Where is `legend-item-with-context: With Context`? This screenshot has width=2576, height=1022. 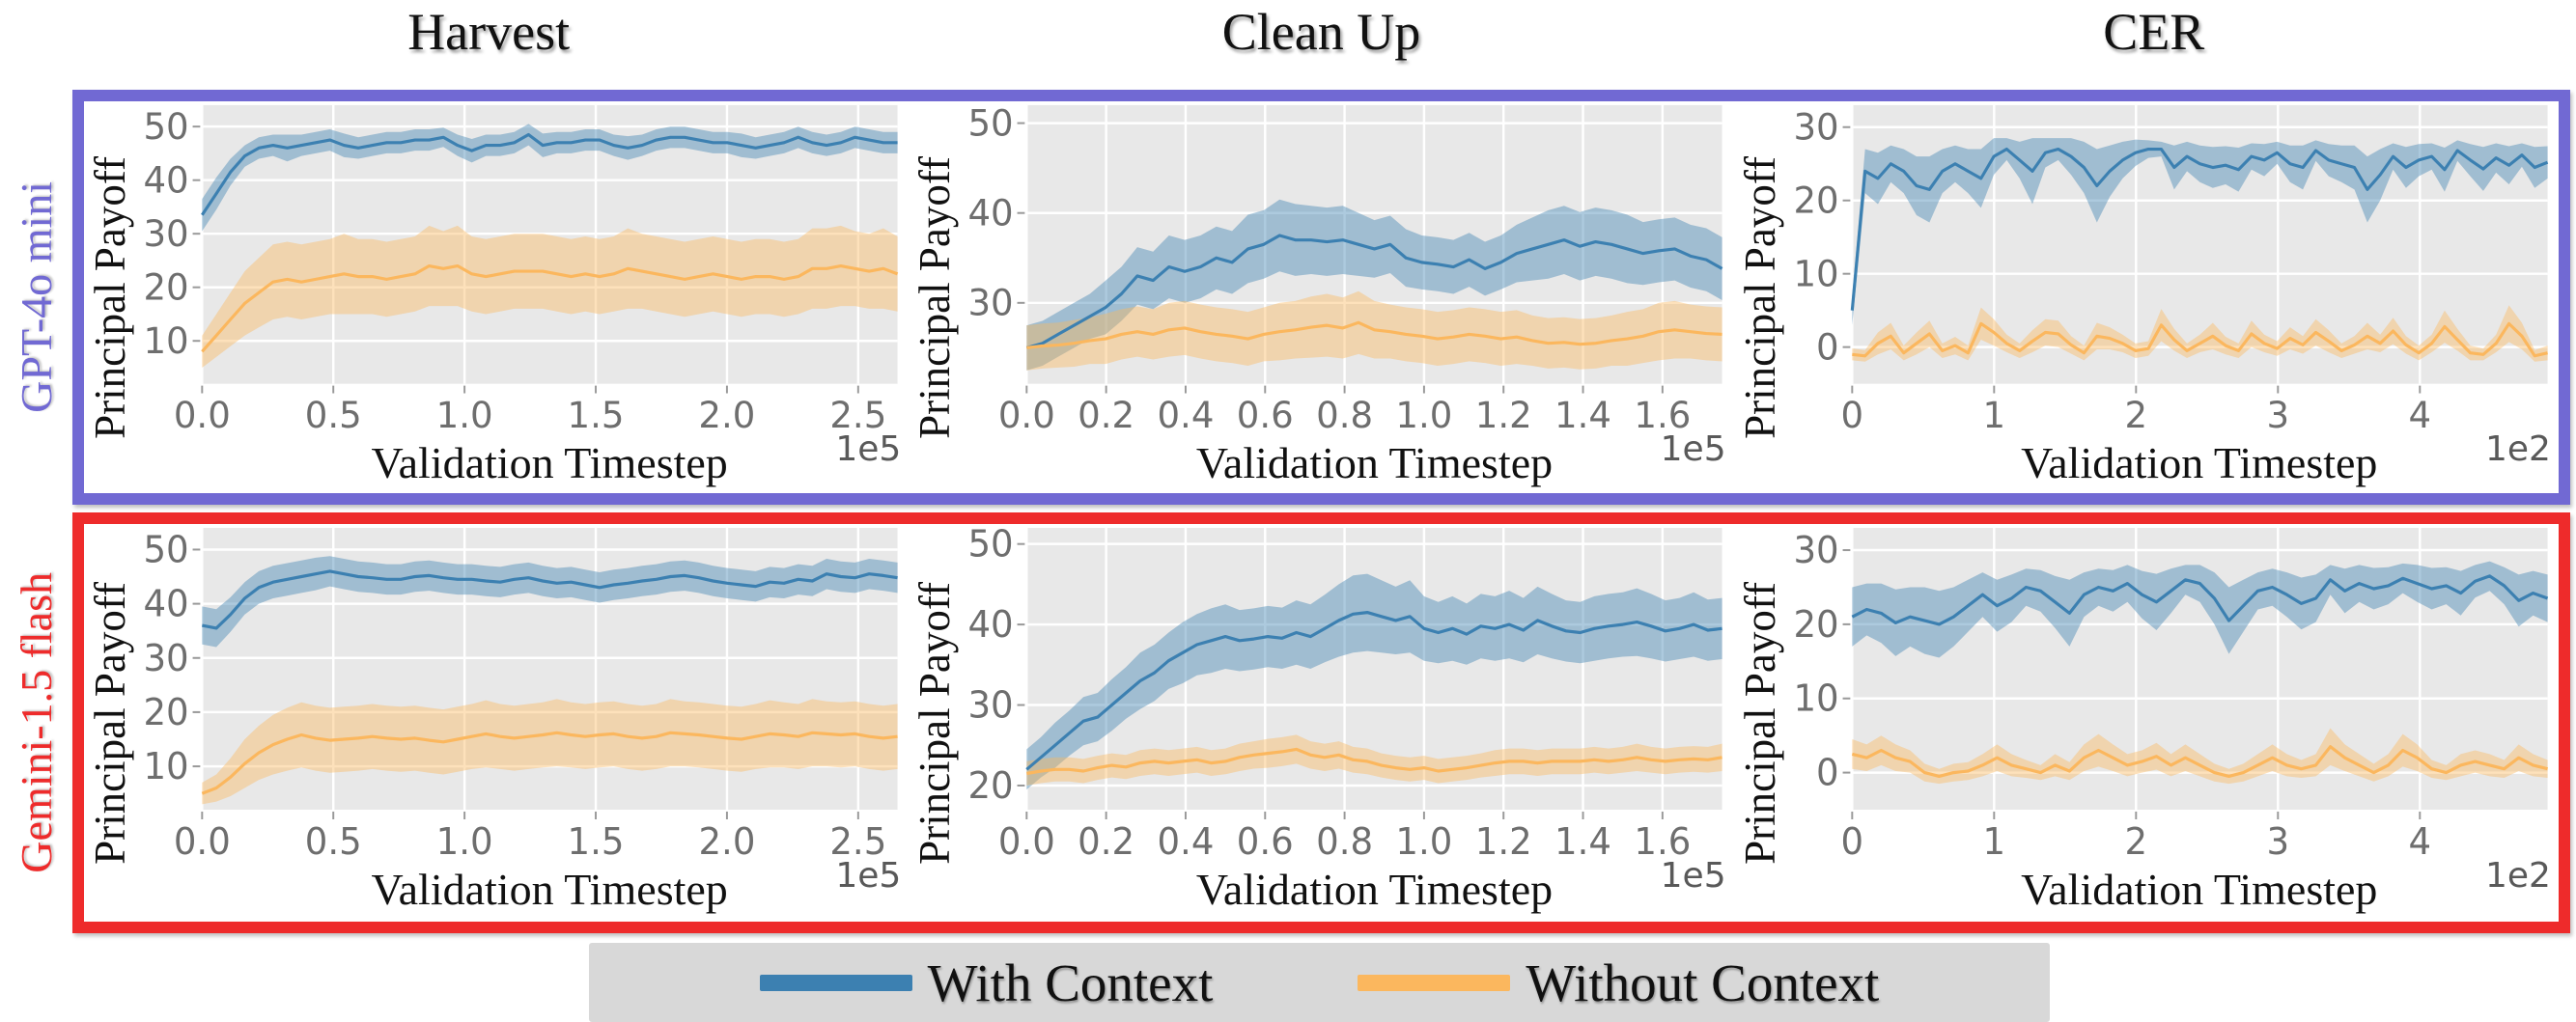
legend-item-with-context: With Context is located at coordinates (987, 983).